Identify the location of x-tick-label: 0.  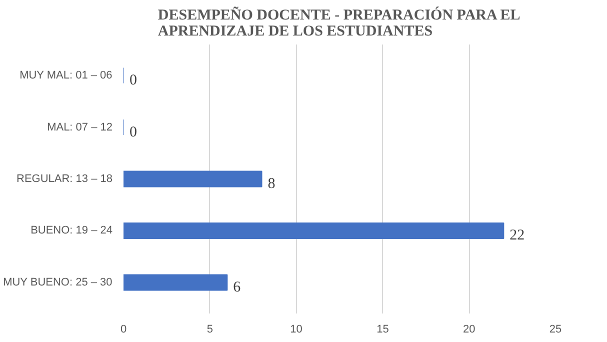
(123, 330).